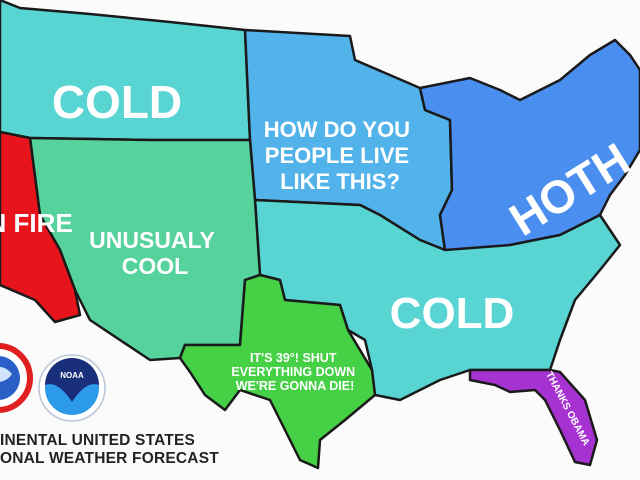 The height and width of the screenshot is (480, 640). Describe the element at coordinates (98, 440) in the screenshot. I see `footer-line-1: INENTAL UNITED STATES` at that location.